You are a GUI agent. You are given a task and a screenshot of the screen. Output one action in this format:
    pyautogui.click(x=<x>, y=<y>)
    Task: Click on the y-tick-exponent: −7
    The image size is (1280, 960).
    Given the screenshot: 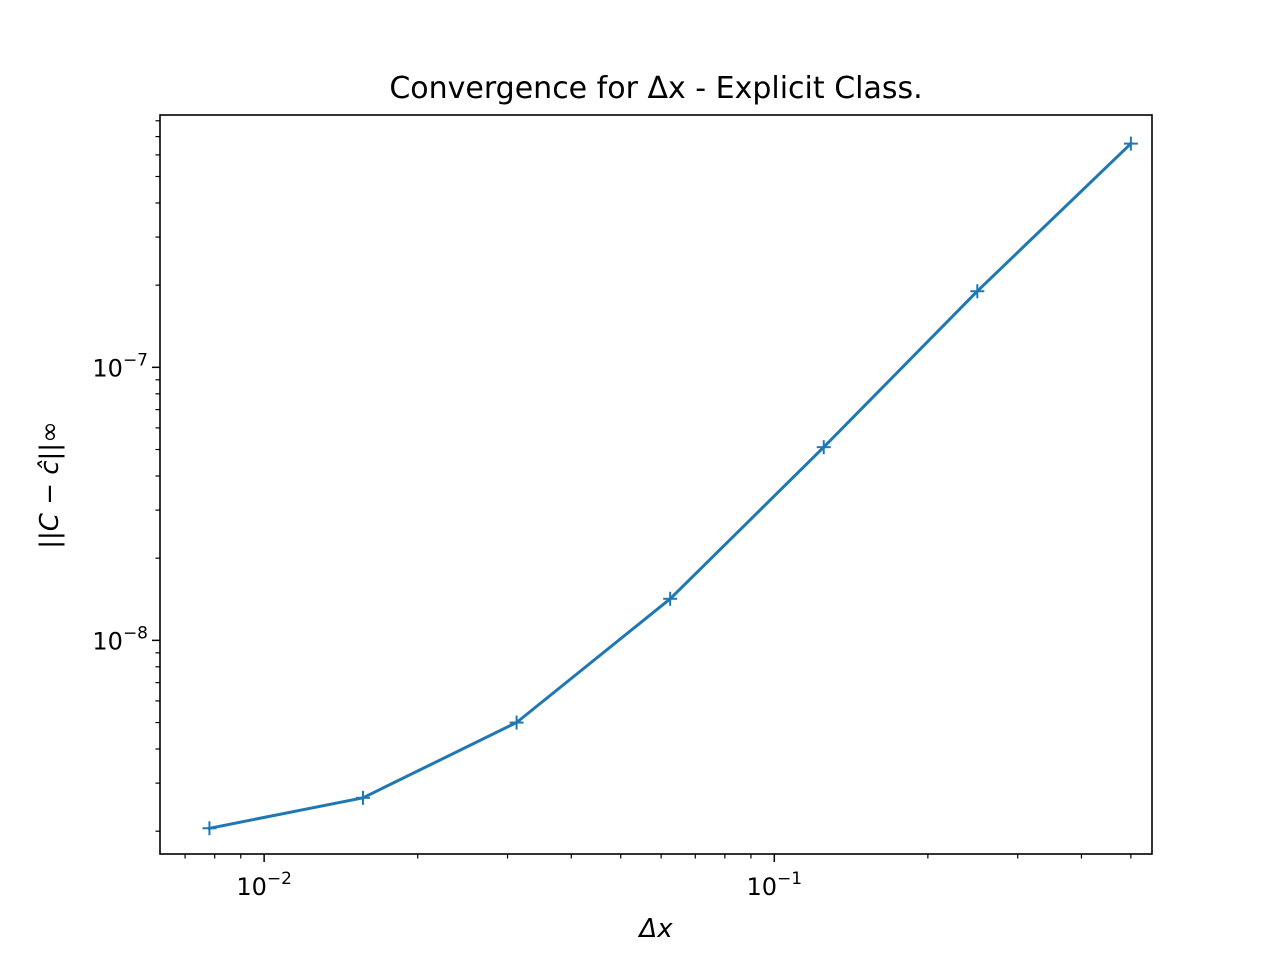 What is the action you would take?
    pyautogui.click(x=135, y=360)
    